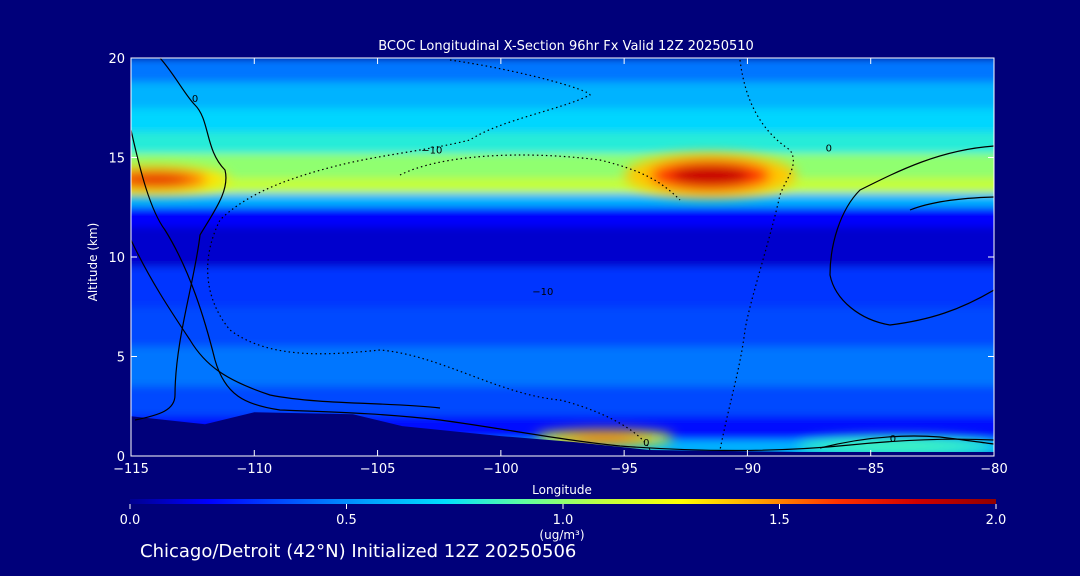  Describe the element at coordinates (829, 149) in the screenshot. I see `contour-label-3: 0` at that location.